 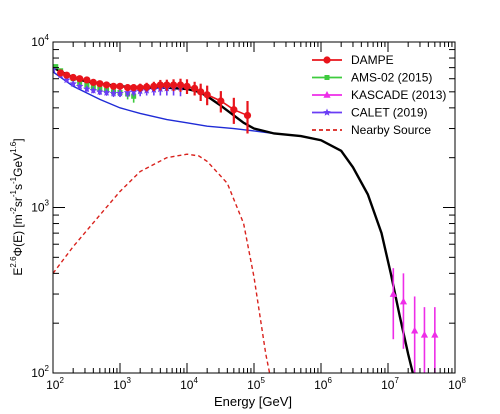 What do you see at coordinates (391, 130) in the screenshot?
I see `legend-label: Nearby Source` at bounding box center [391, 130].